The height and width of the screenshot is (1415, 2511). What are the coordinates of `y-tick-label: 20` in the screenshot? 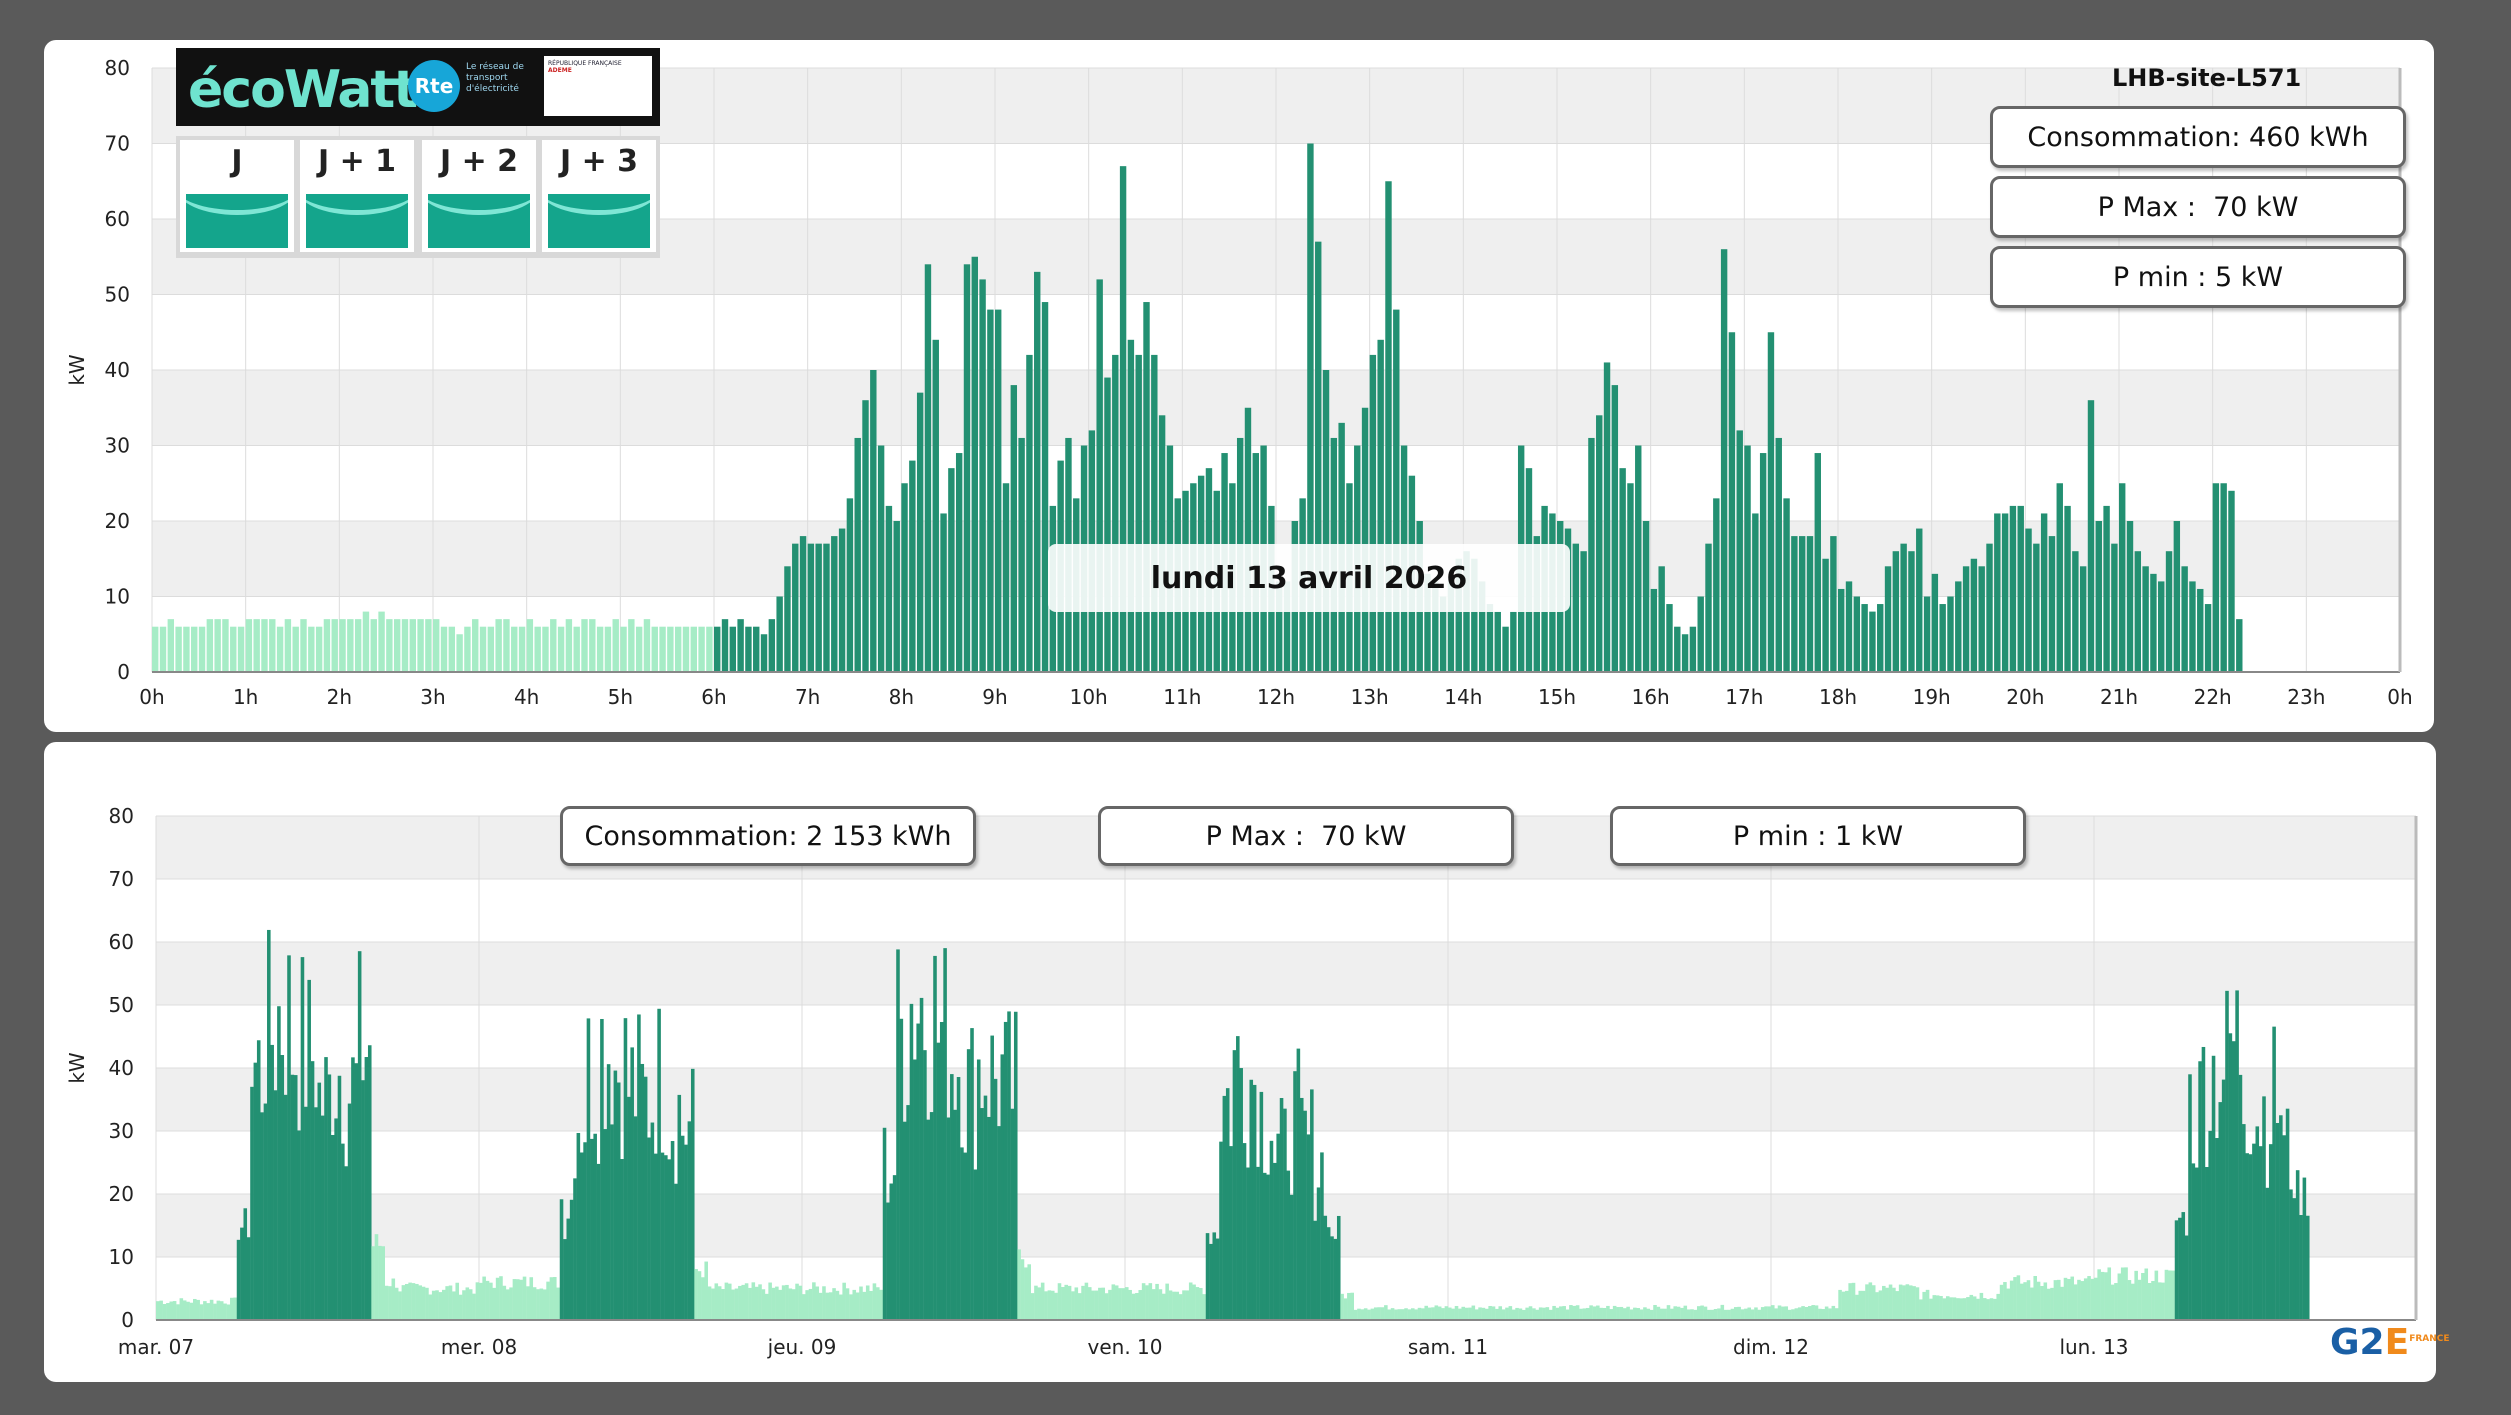 It's located at (121, 1194).